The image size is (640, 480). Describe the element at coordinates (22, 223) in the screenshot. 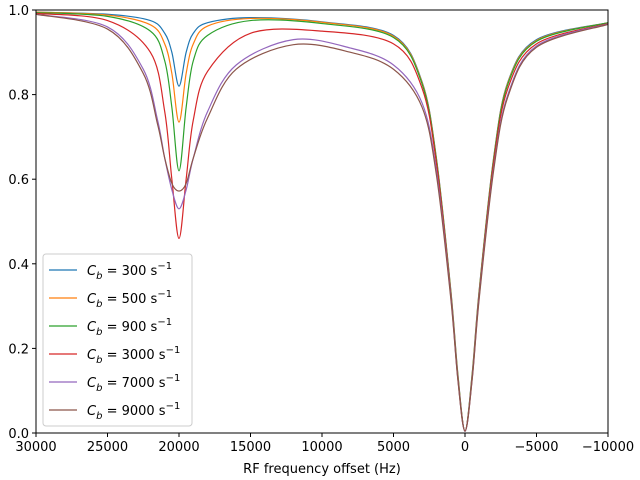

I see `y-axis-ticks: 0.0 0.2 0.4 0.6 0.8 1.0` at that location.